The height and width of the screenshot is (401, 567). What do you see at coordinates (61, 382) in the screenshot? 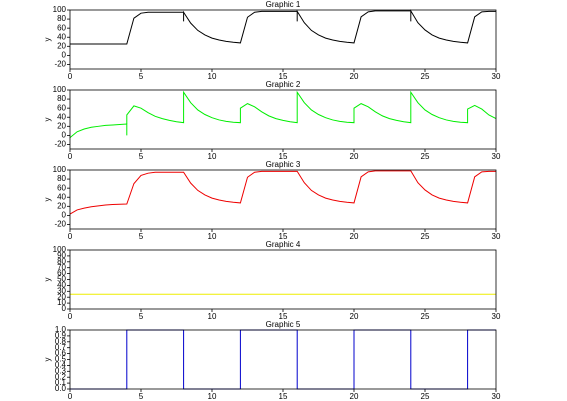
I see `y-tick-label: 0.1` at bounding box center [61, 382].